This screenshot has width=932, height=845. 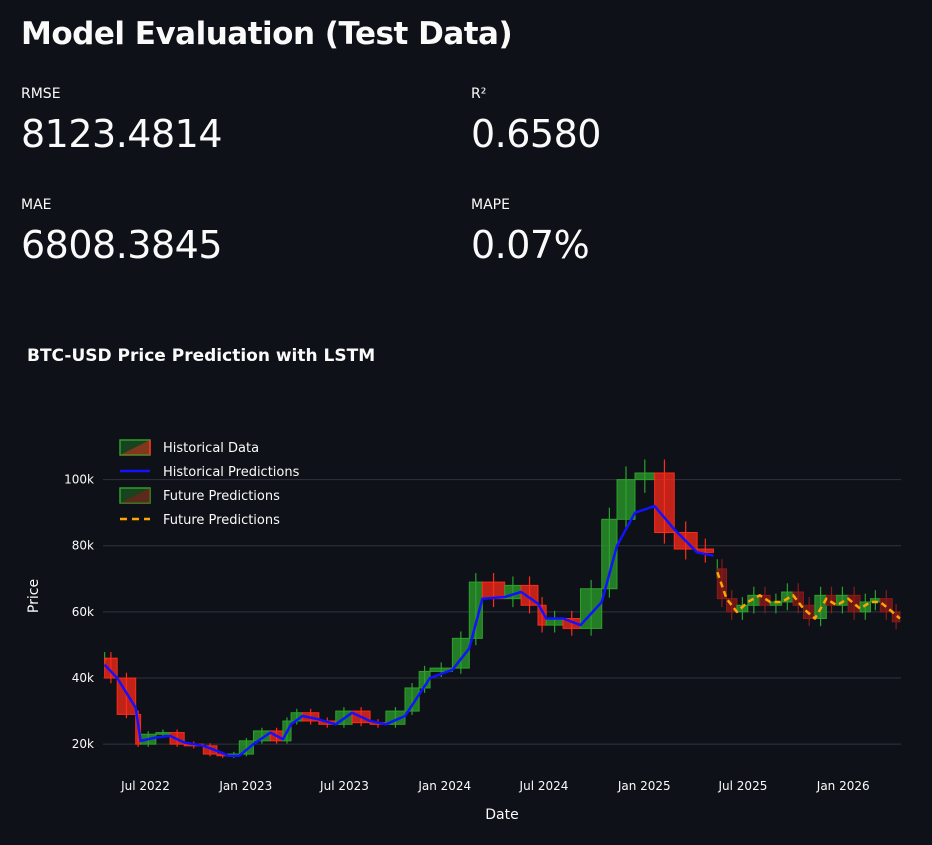 I want to click on legend-swatch-candle-down, so click(x=135, y=447).